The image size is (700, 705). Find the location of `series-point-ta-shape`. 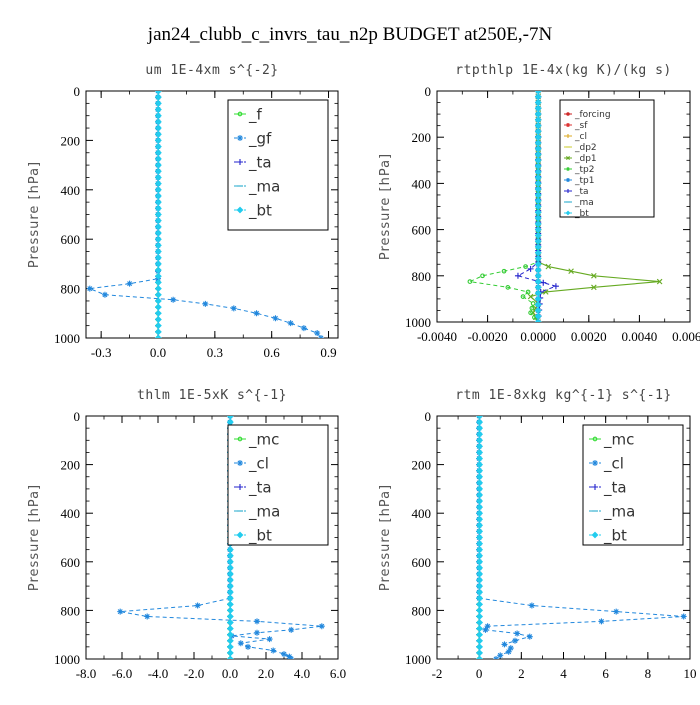

series-point-ta-shape is located at coordinates (555, 286).